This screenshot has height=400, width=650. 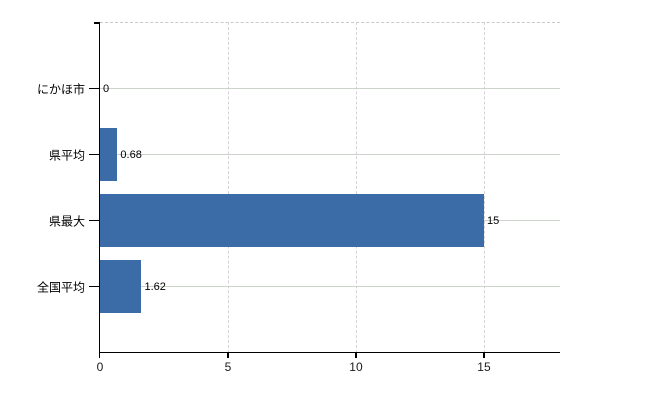 What do you see at coordinates (329, 352) in the screenshot?
I see `x-axis-line` at bounding box center [329, 352].